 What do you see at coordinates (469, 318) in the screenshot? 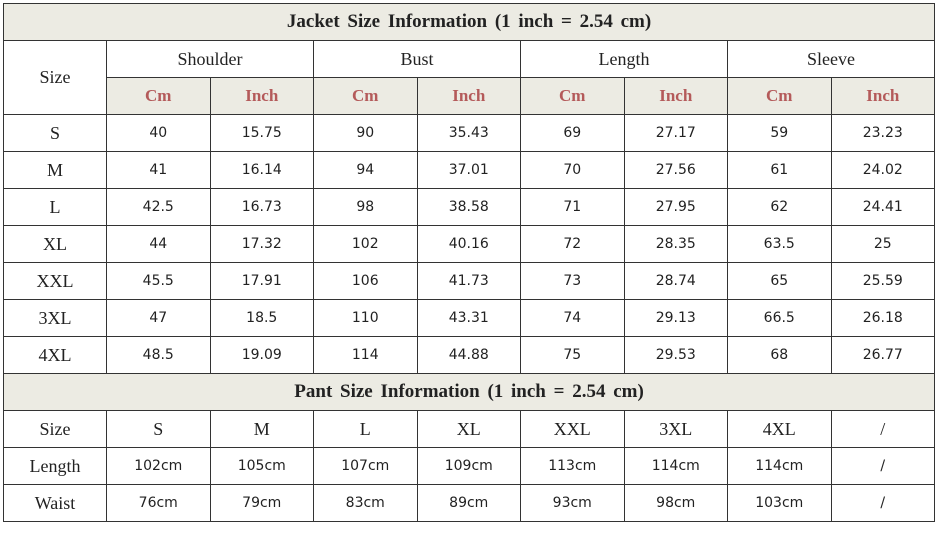
I see `table-row: 3XL 47 18.5 110 43.31 74 29.13 66.5 26.18` at bounding box center [469, 318].